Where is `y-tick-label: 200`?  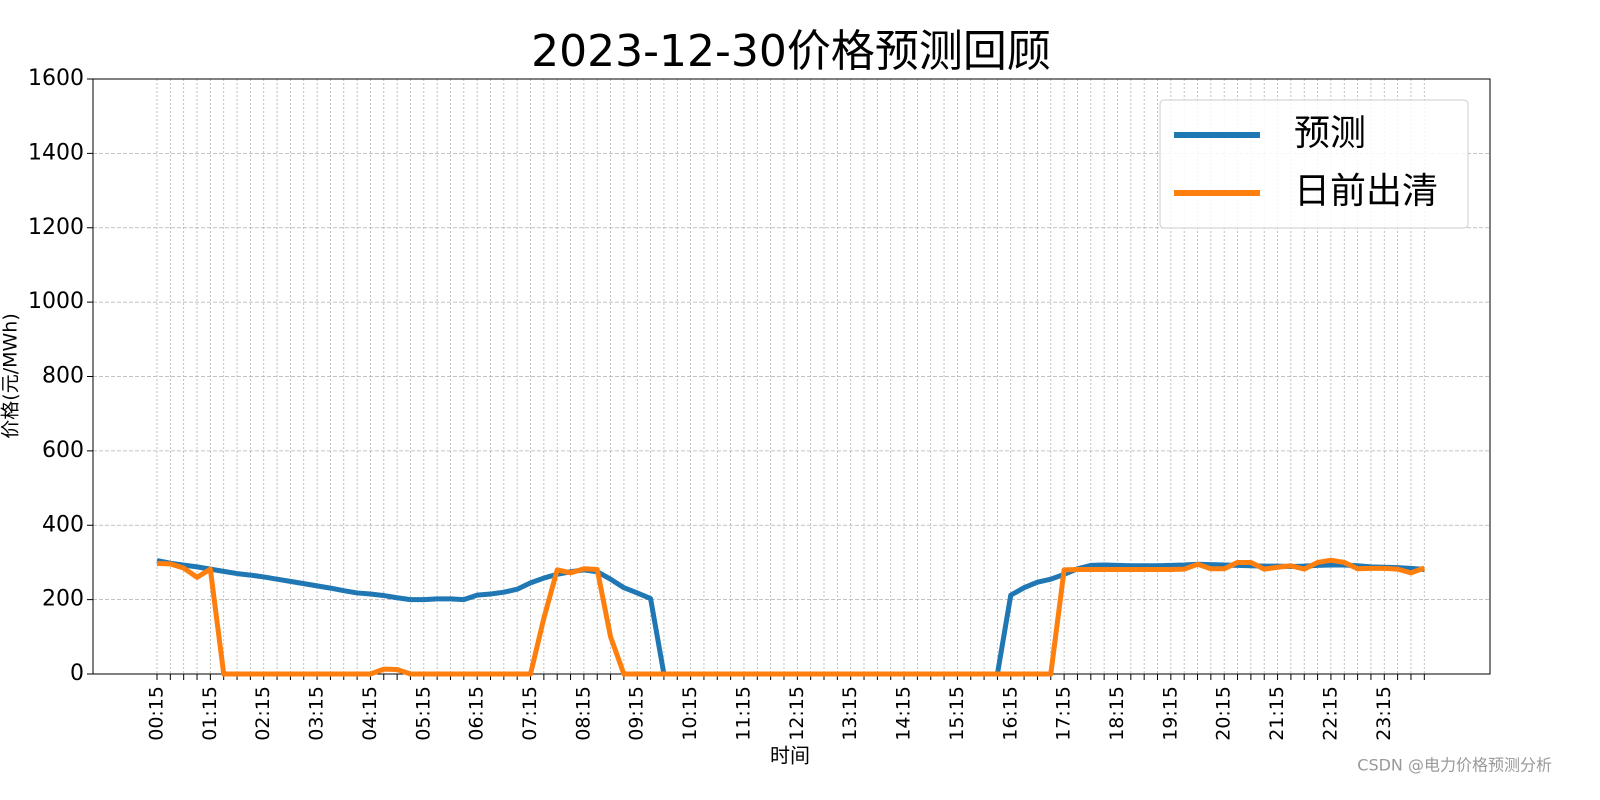
y-tick-label: 200 is located at coordinates (63, 599).